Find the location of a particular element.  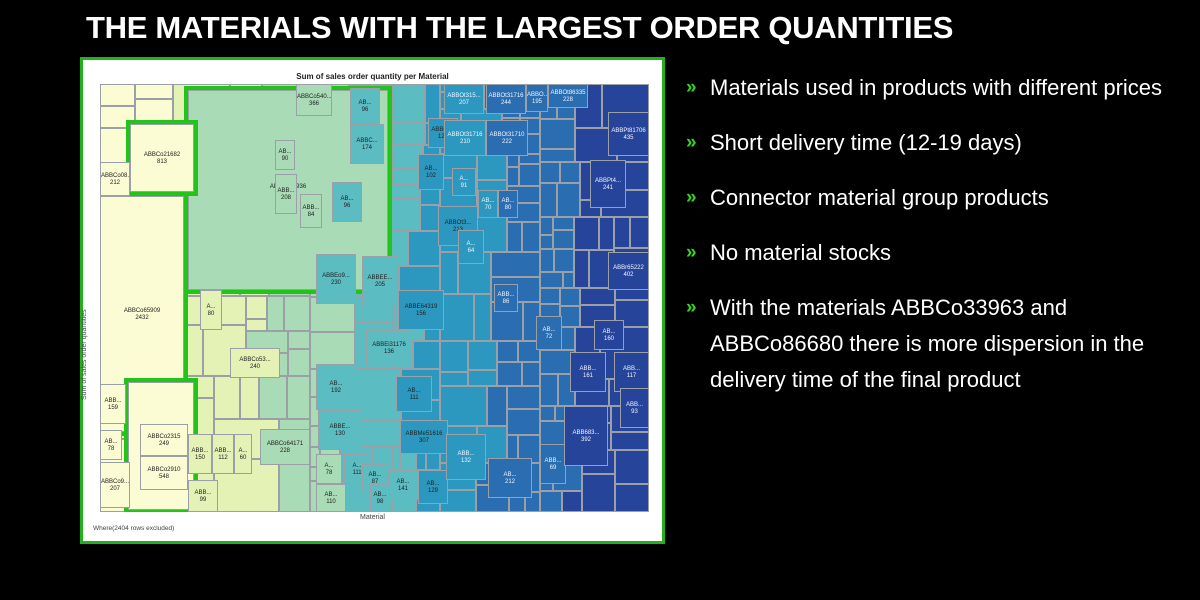

cell-value: 156 is located at coordinates (420, 314).